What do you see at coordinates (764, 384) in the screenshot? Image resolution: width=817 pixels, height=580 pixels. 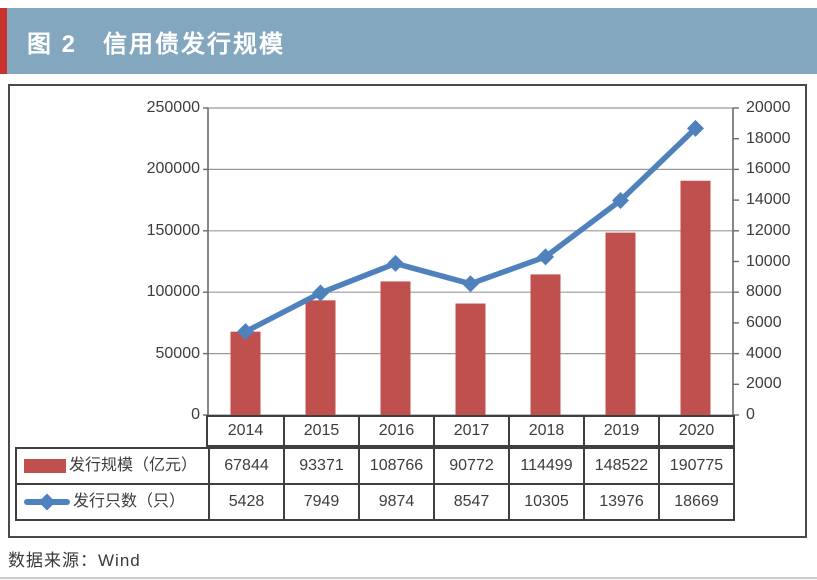 I see `right-axis-tick-label: 2000` at bounding box center [764, 384].